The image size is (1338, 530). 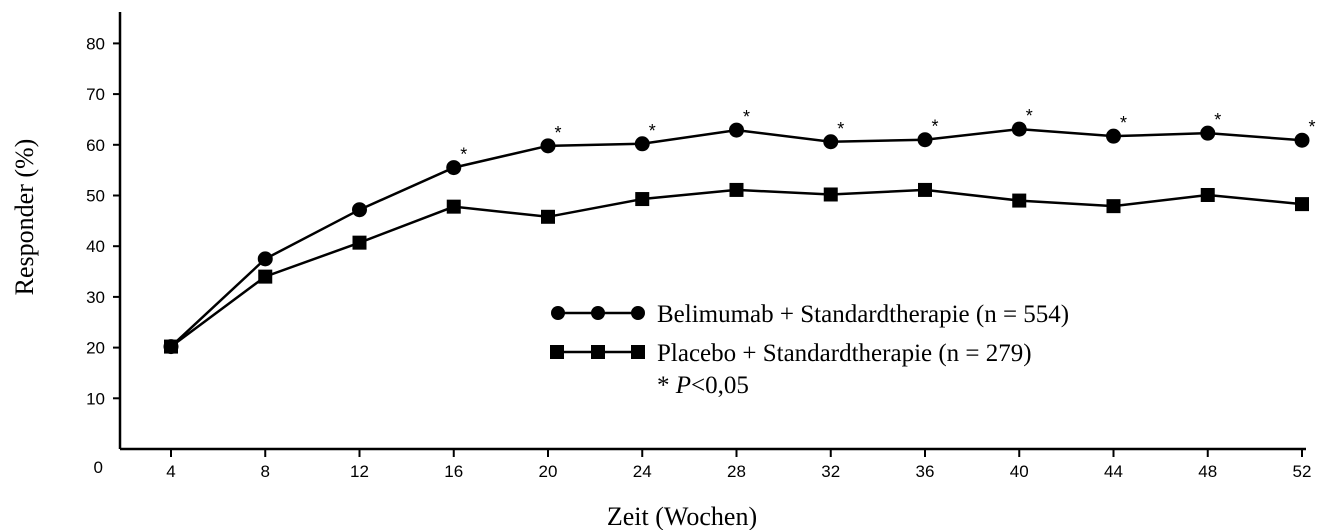 What do you see at coordinates (265, 471) in the screenshot?
I see `x-tick-label: 8` at bounding box center [265, 471].